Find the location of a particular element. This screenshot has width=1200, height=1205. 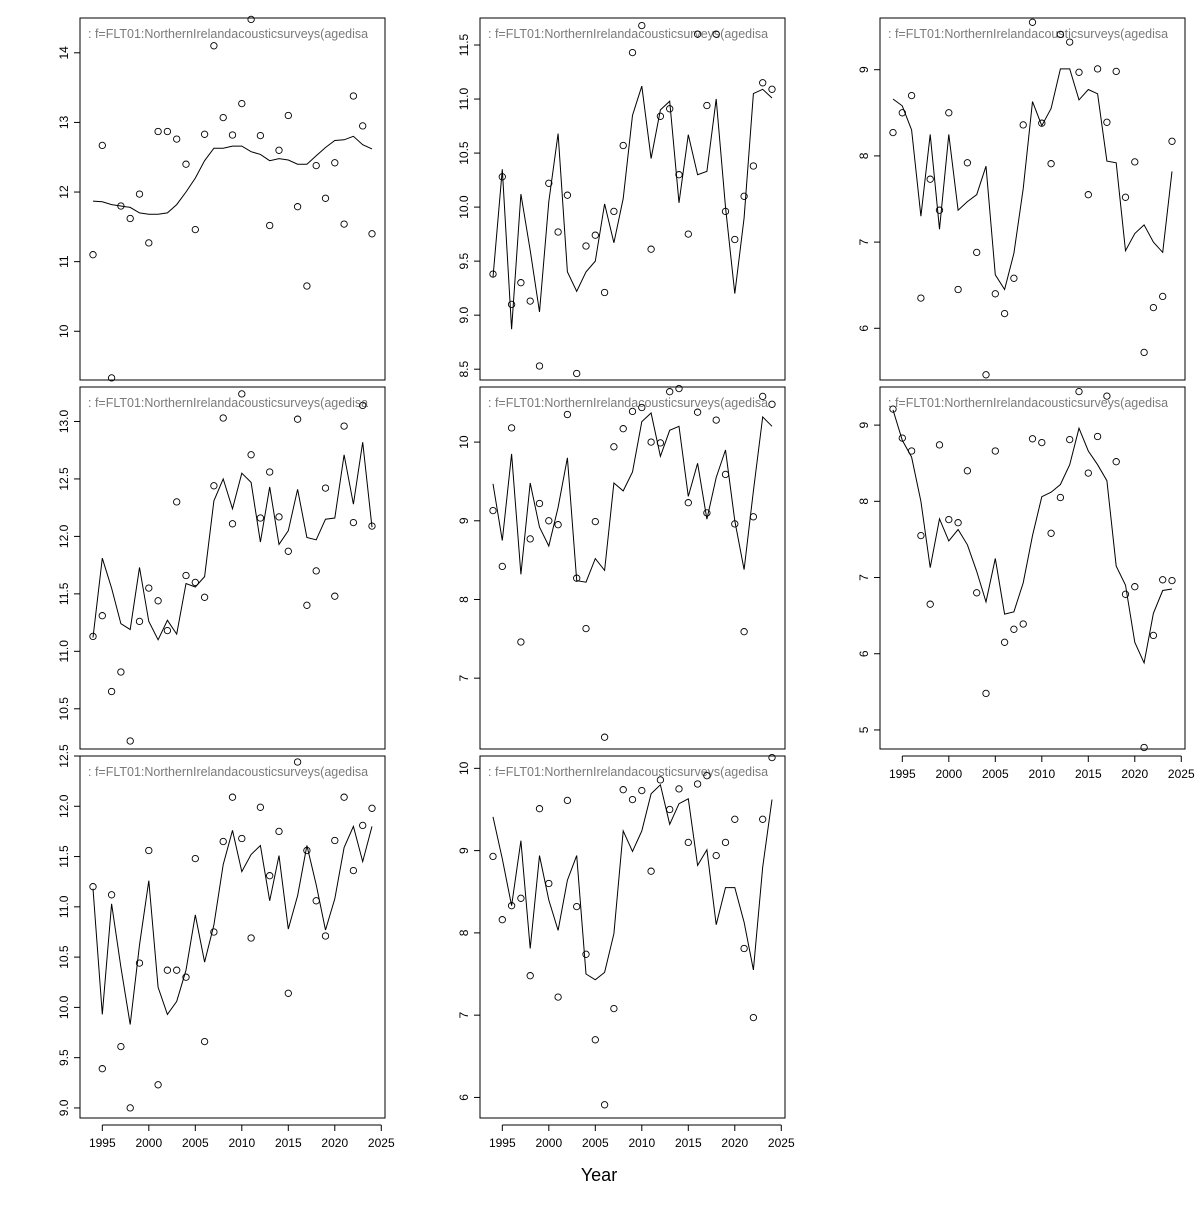

y-tick-label: 14 is located at coordinates (64, 53).